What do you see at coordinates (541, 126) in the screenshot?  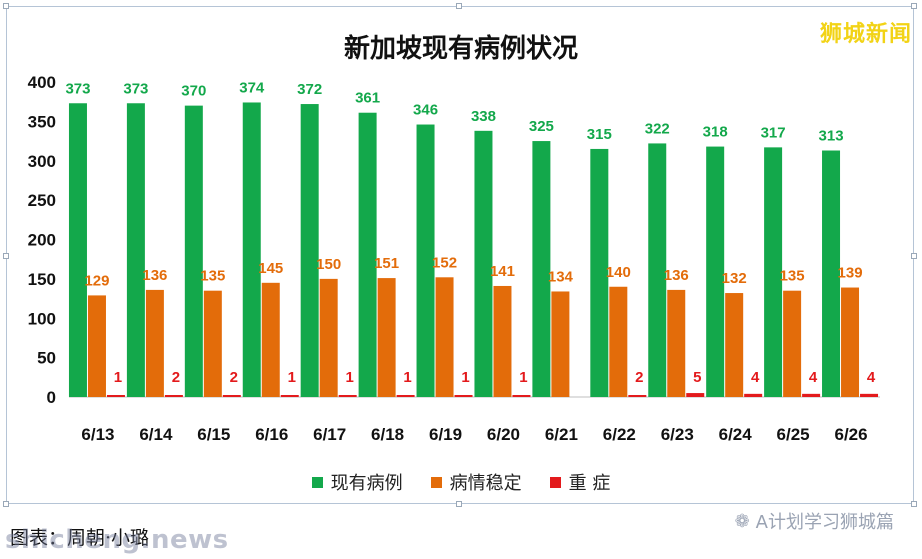 I see `data-label: 325` at bounding box center [541, 126].